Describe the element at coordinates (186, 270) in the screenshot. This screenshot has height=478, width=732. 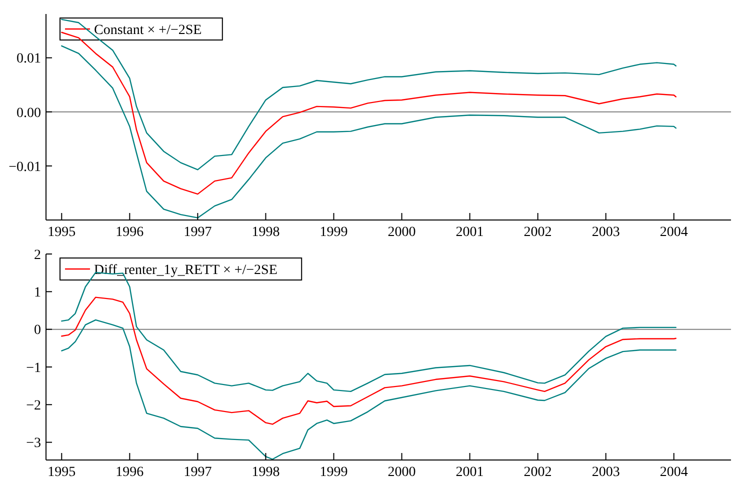
I see `legend-label: Diff_renter_1y_RETT × +/−2SE` at that location.